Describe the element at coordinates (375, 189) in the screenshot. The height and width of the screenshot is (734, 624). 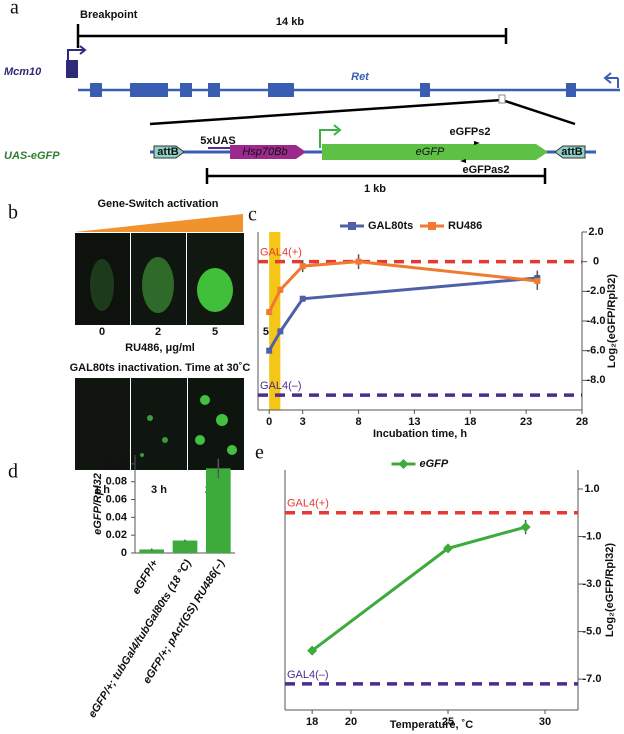
I see `scale-label: 1 kb` at that location.